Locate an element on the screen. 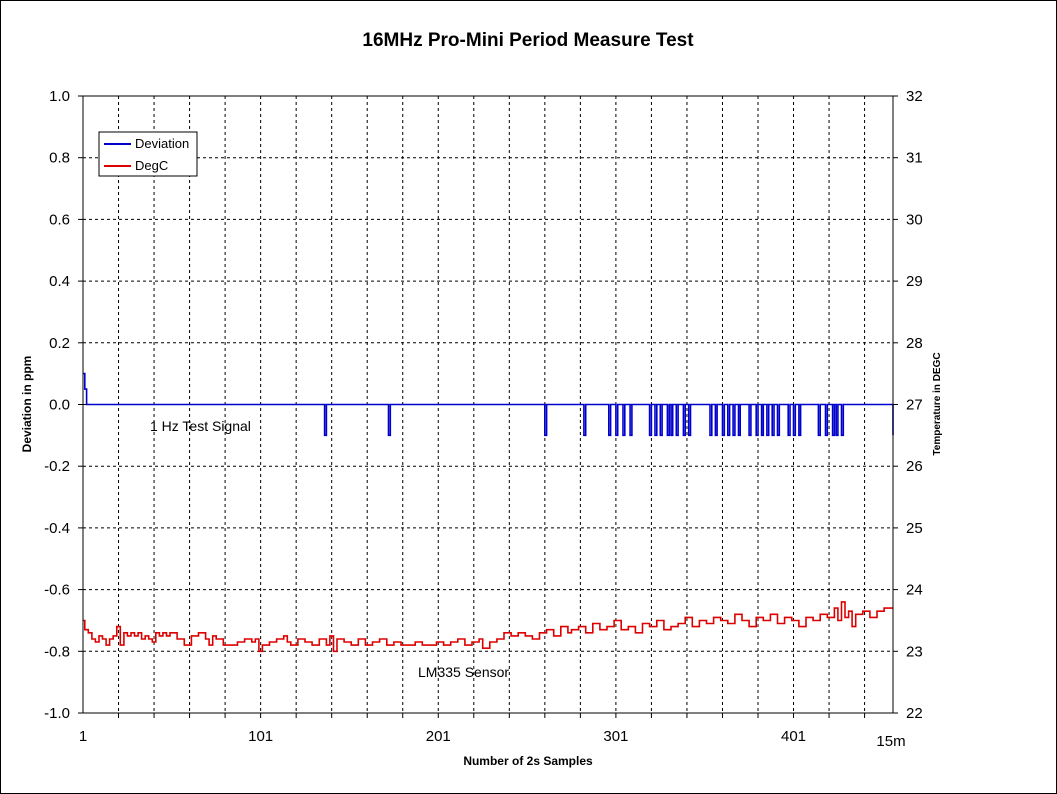  y-tick-label: -1.0 is located at coordinates (57, 713).